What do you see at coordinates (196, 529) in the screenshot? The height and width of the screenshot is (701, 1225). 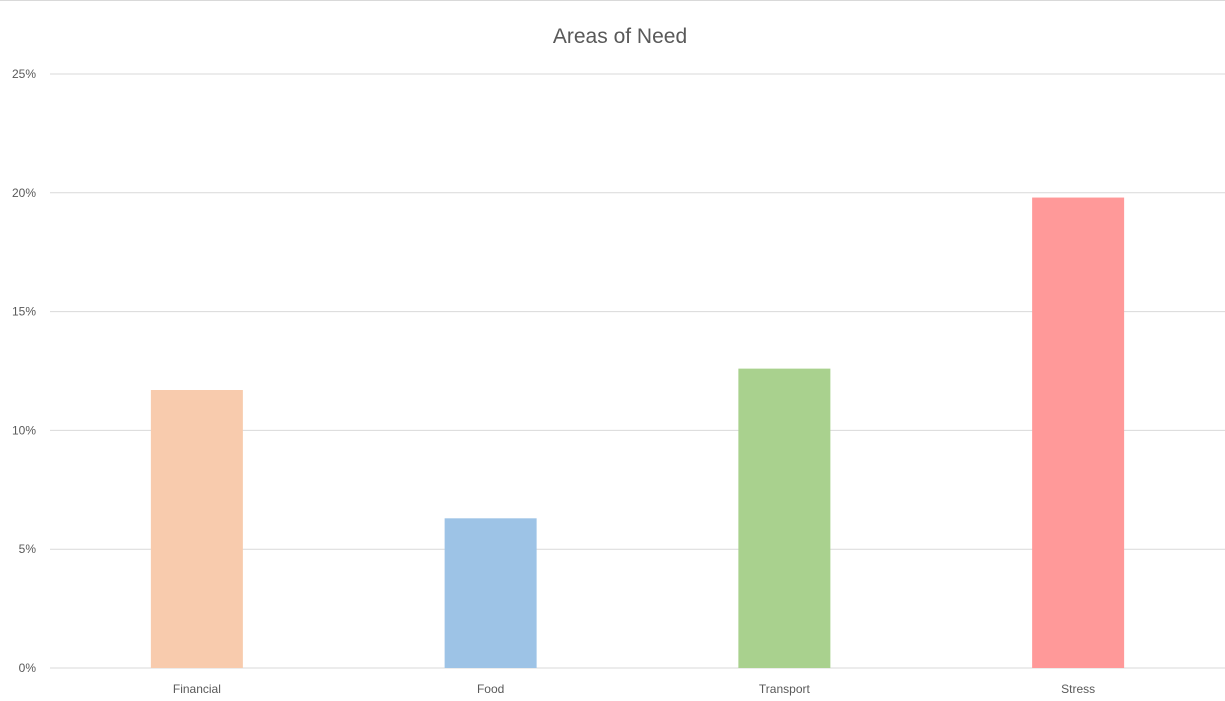 I see `bar-financial` at bounding box center [196, 529].